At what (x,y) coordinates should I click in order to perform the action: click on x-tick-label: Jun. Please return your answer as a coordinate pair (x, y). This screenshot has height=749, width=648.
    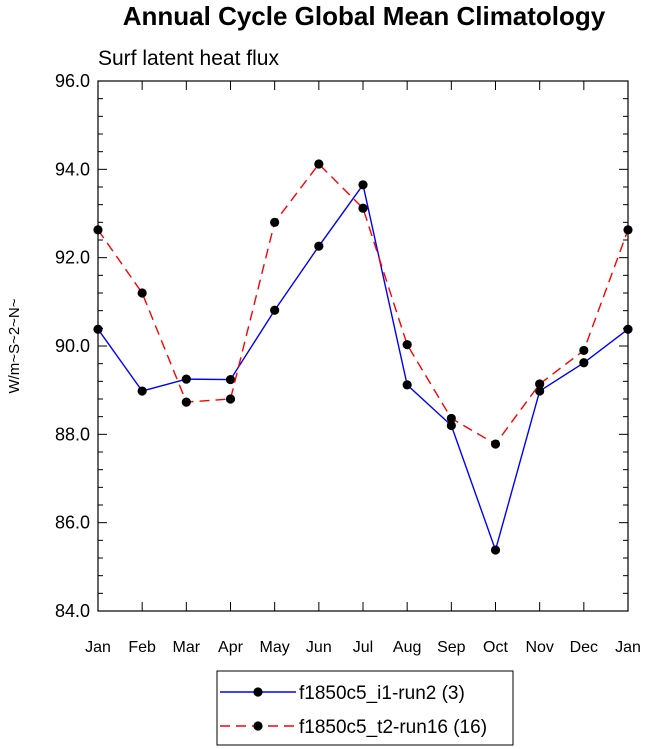
    Looking at the image, I should click on (319, 647).